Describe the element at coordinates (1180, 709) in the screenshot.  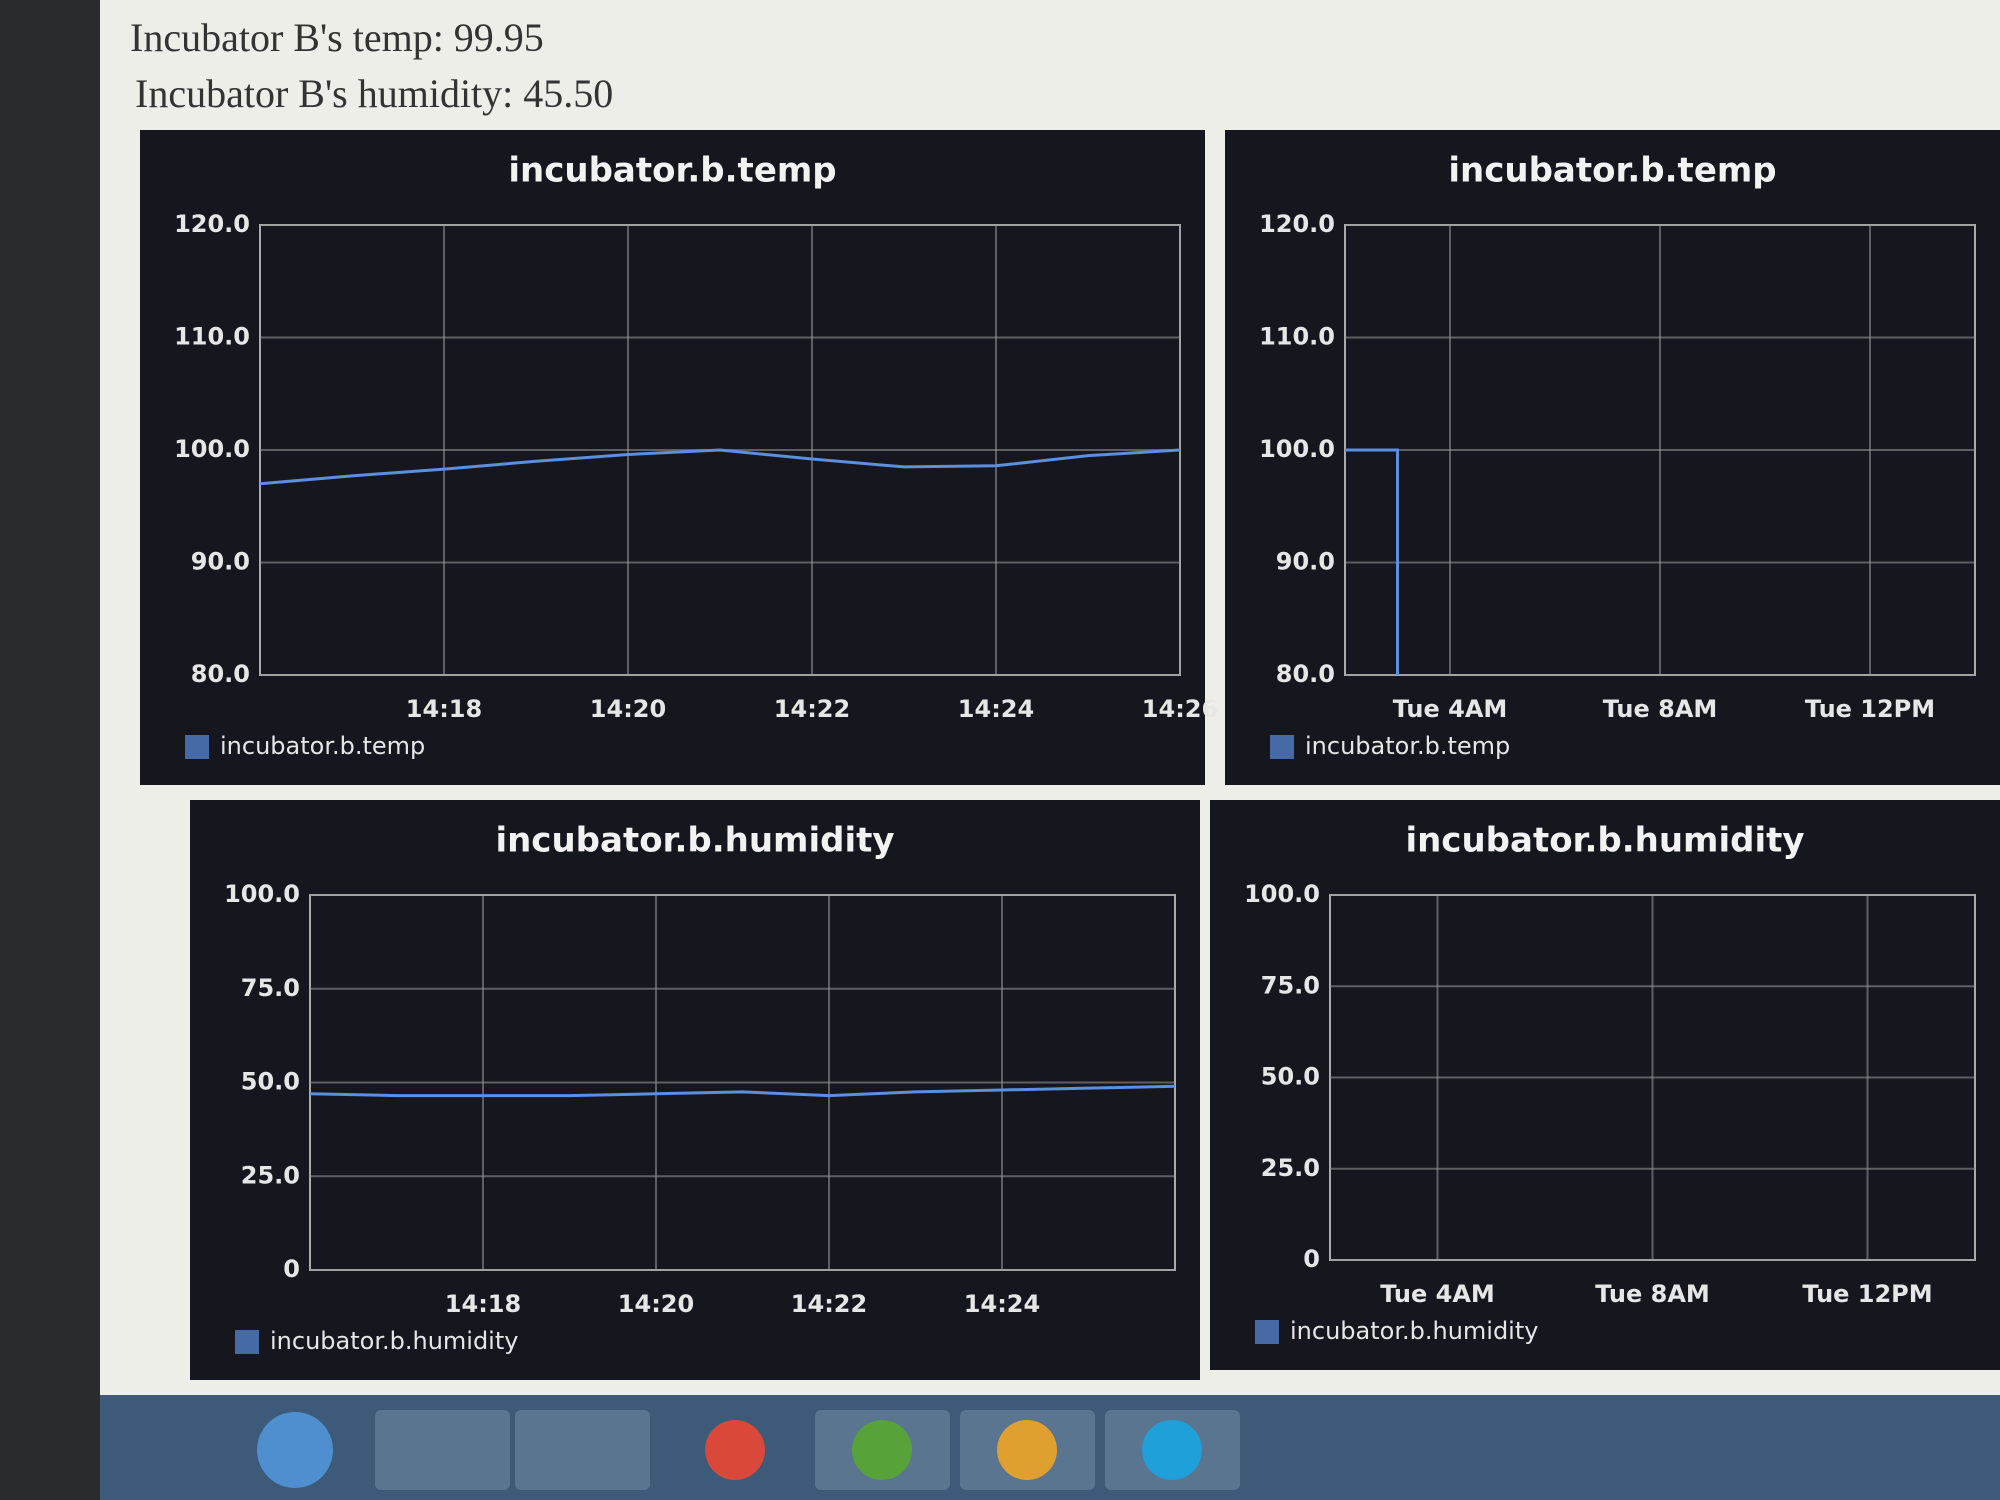
I see `x-tick-label: 14:26` at that location.